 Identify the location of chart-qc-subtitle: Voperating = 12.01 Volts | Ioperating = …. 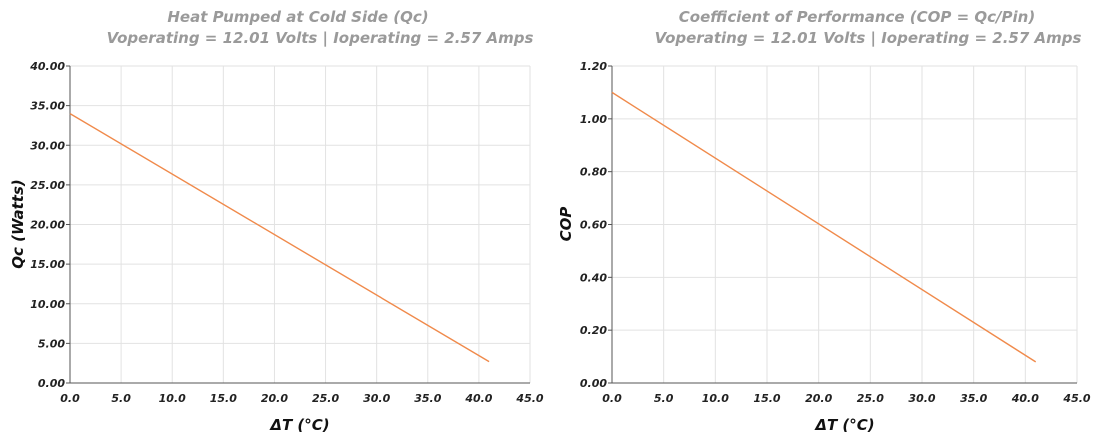
(320, 38).